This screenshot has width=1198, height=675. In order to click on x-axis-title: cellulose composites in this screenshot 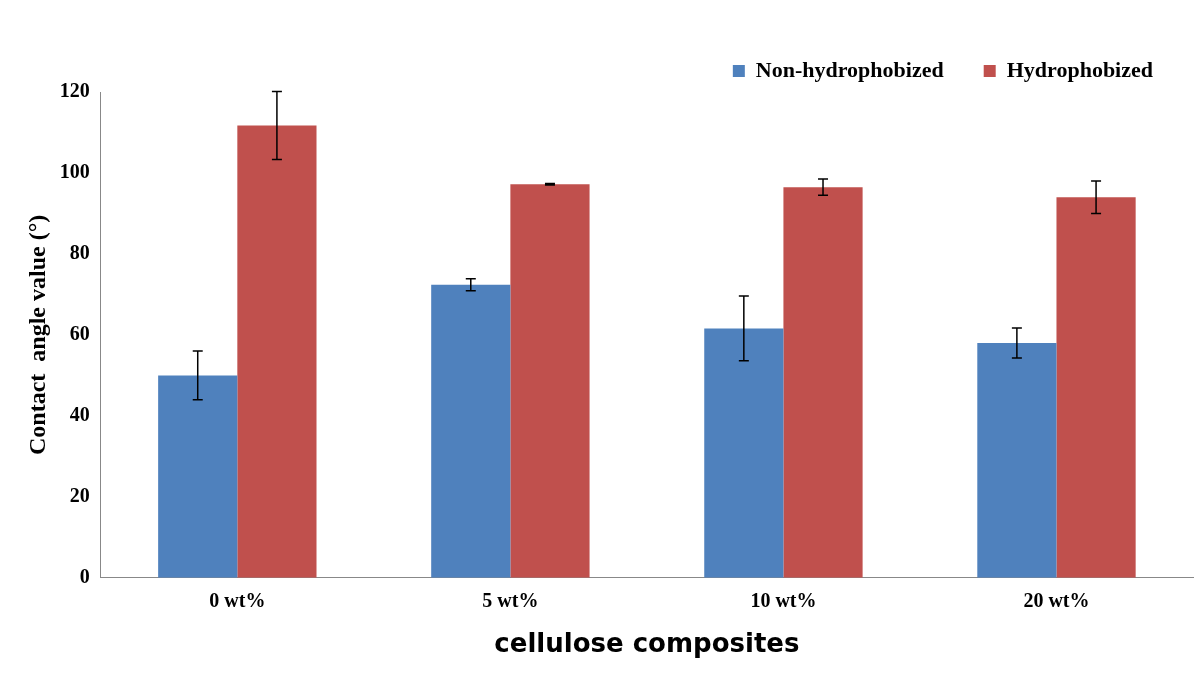, I will do `click(647, 643)`.